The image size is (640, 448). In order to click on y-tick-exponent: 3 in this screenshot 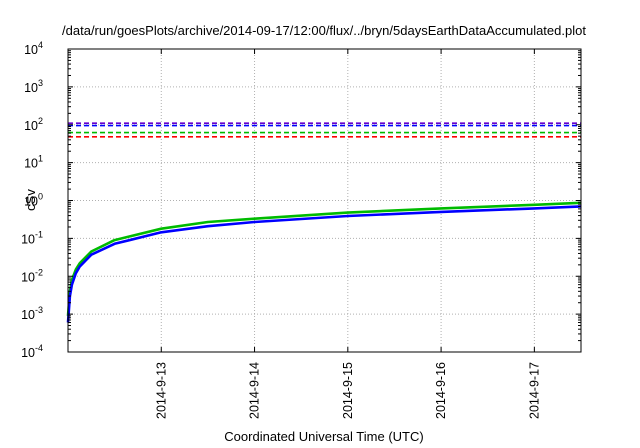, I will do `click(40, 83)`.